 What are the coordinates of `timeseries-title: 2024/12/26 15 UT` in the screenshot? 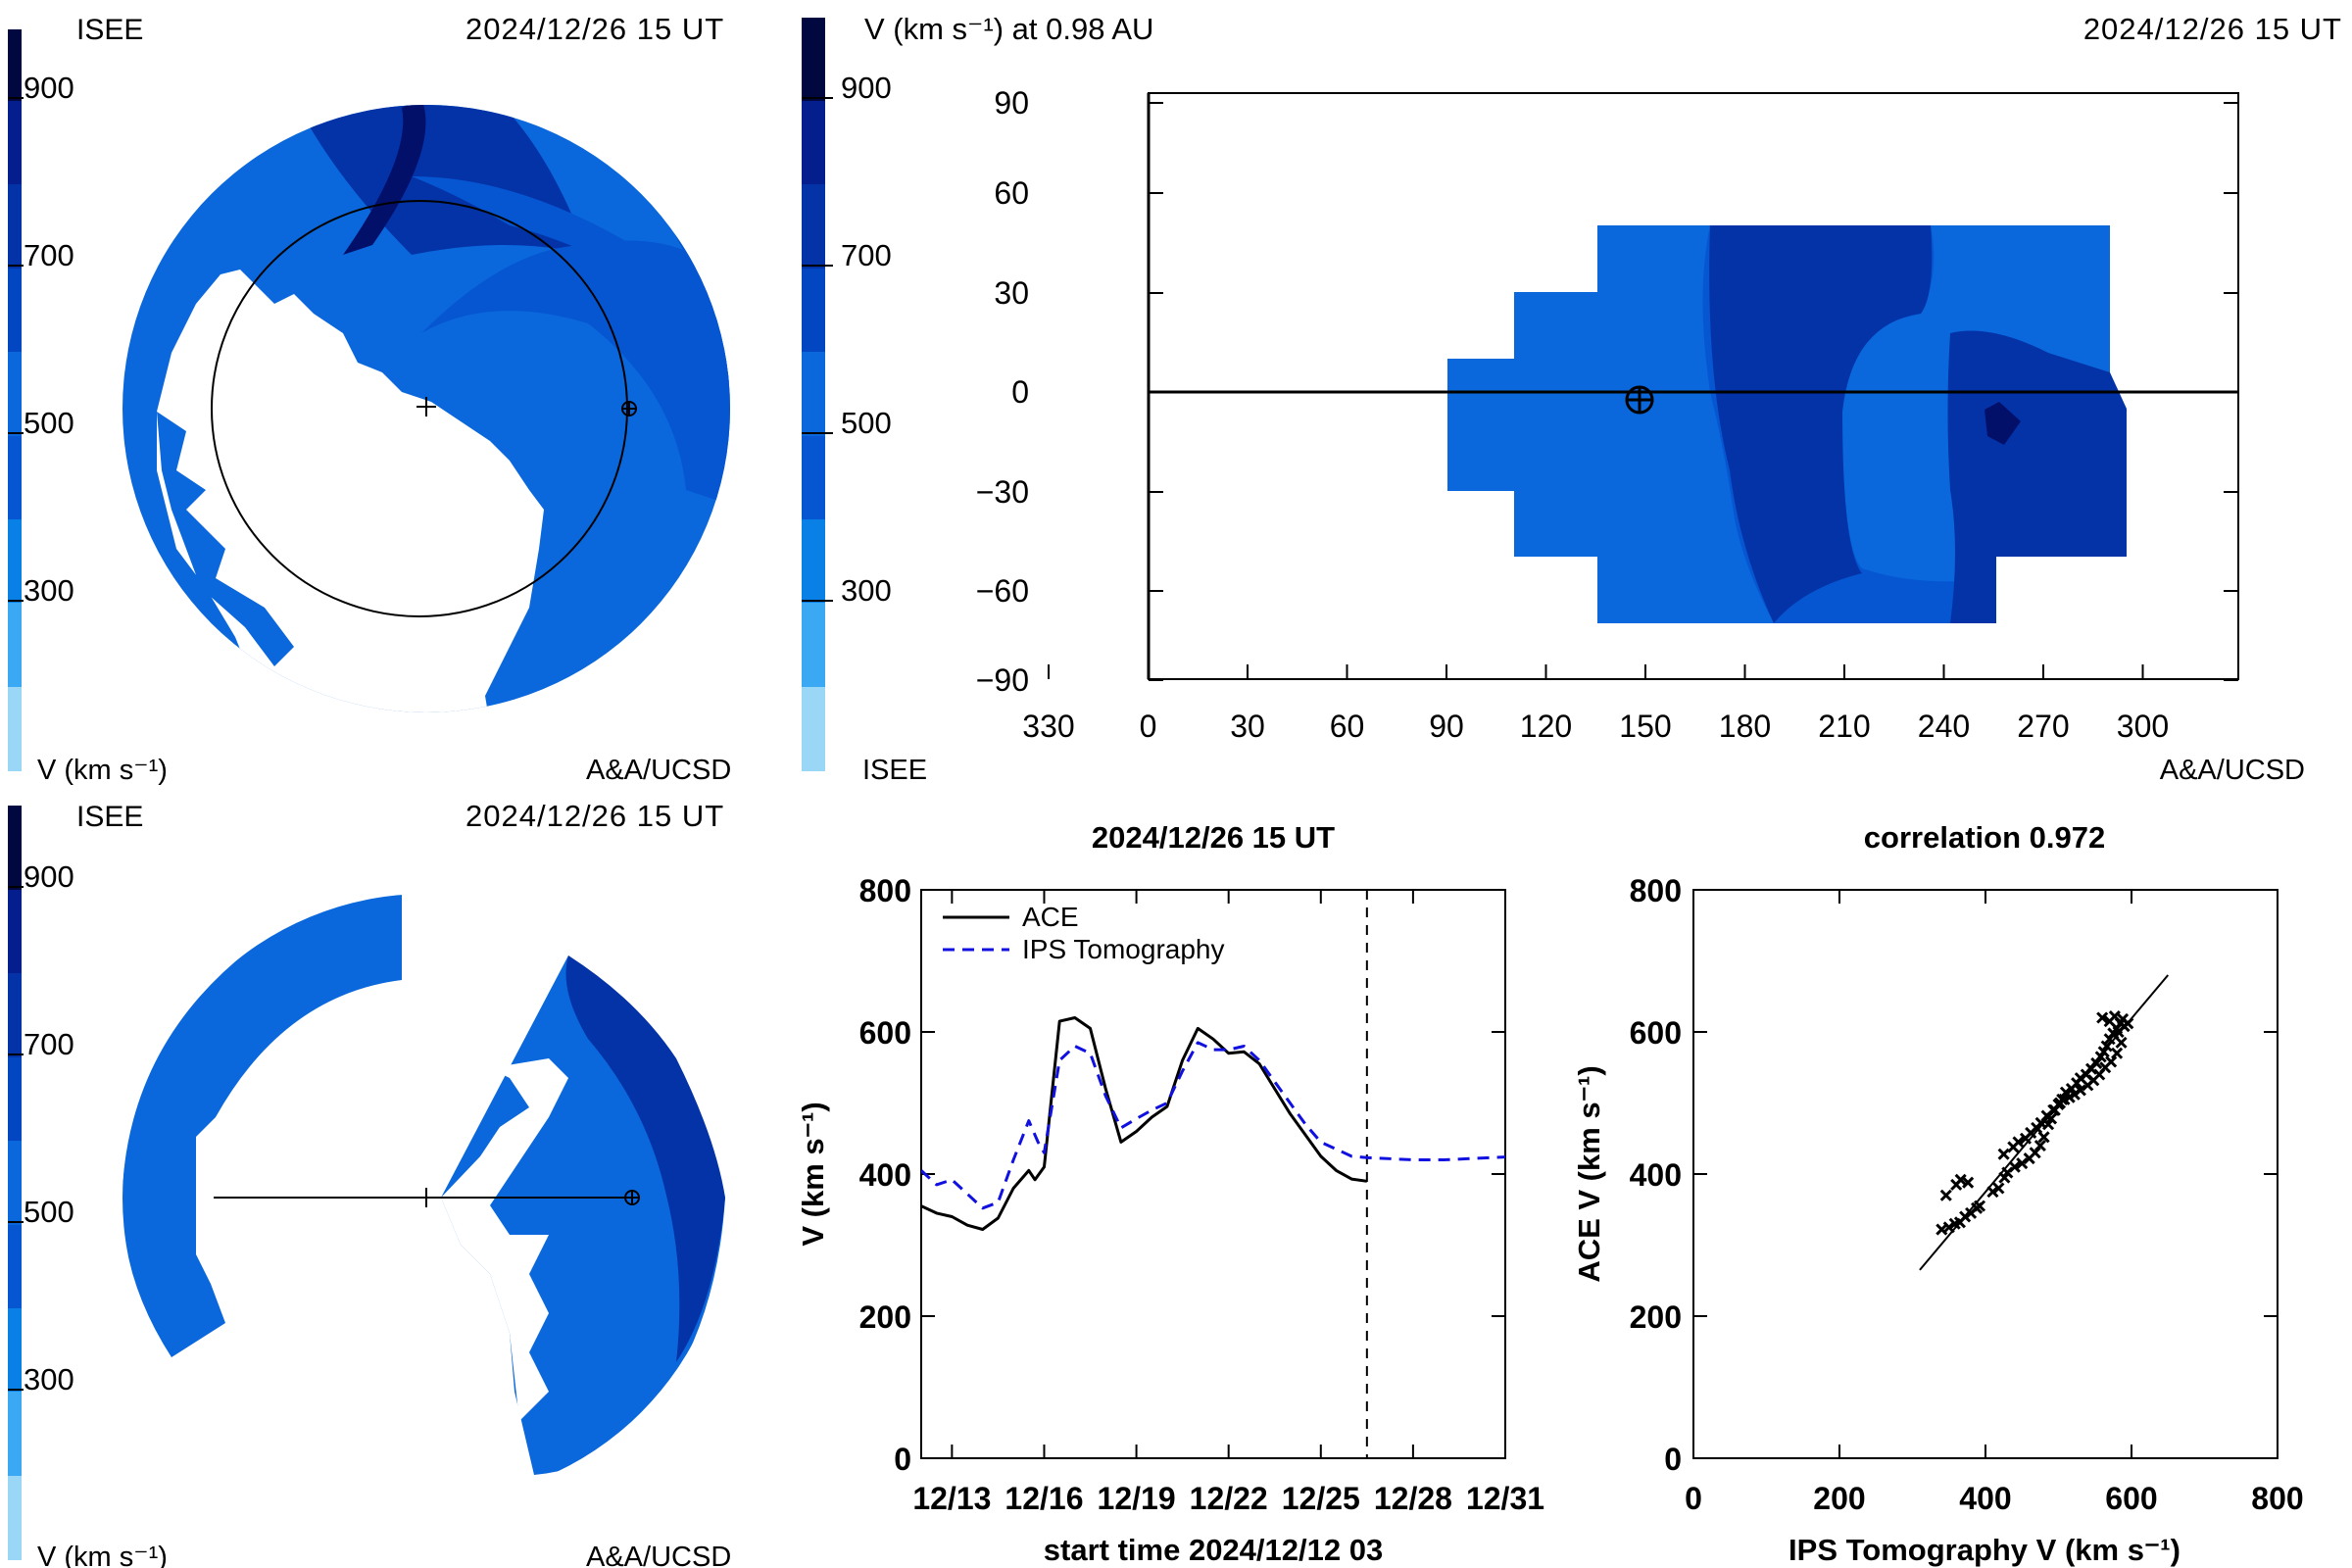 It's located at (1213, 837).